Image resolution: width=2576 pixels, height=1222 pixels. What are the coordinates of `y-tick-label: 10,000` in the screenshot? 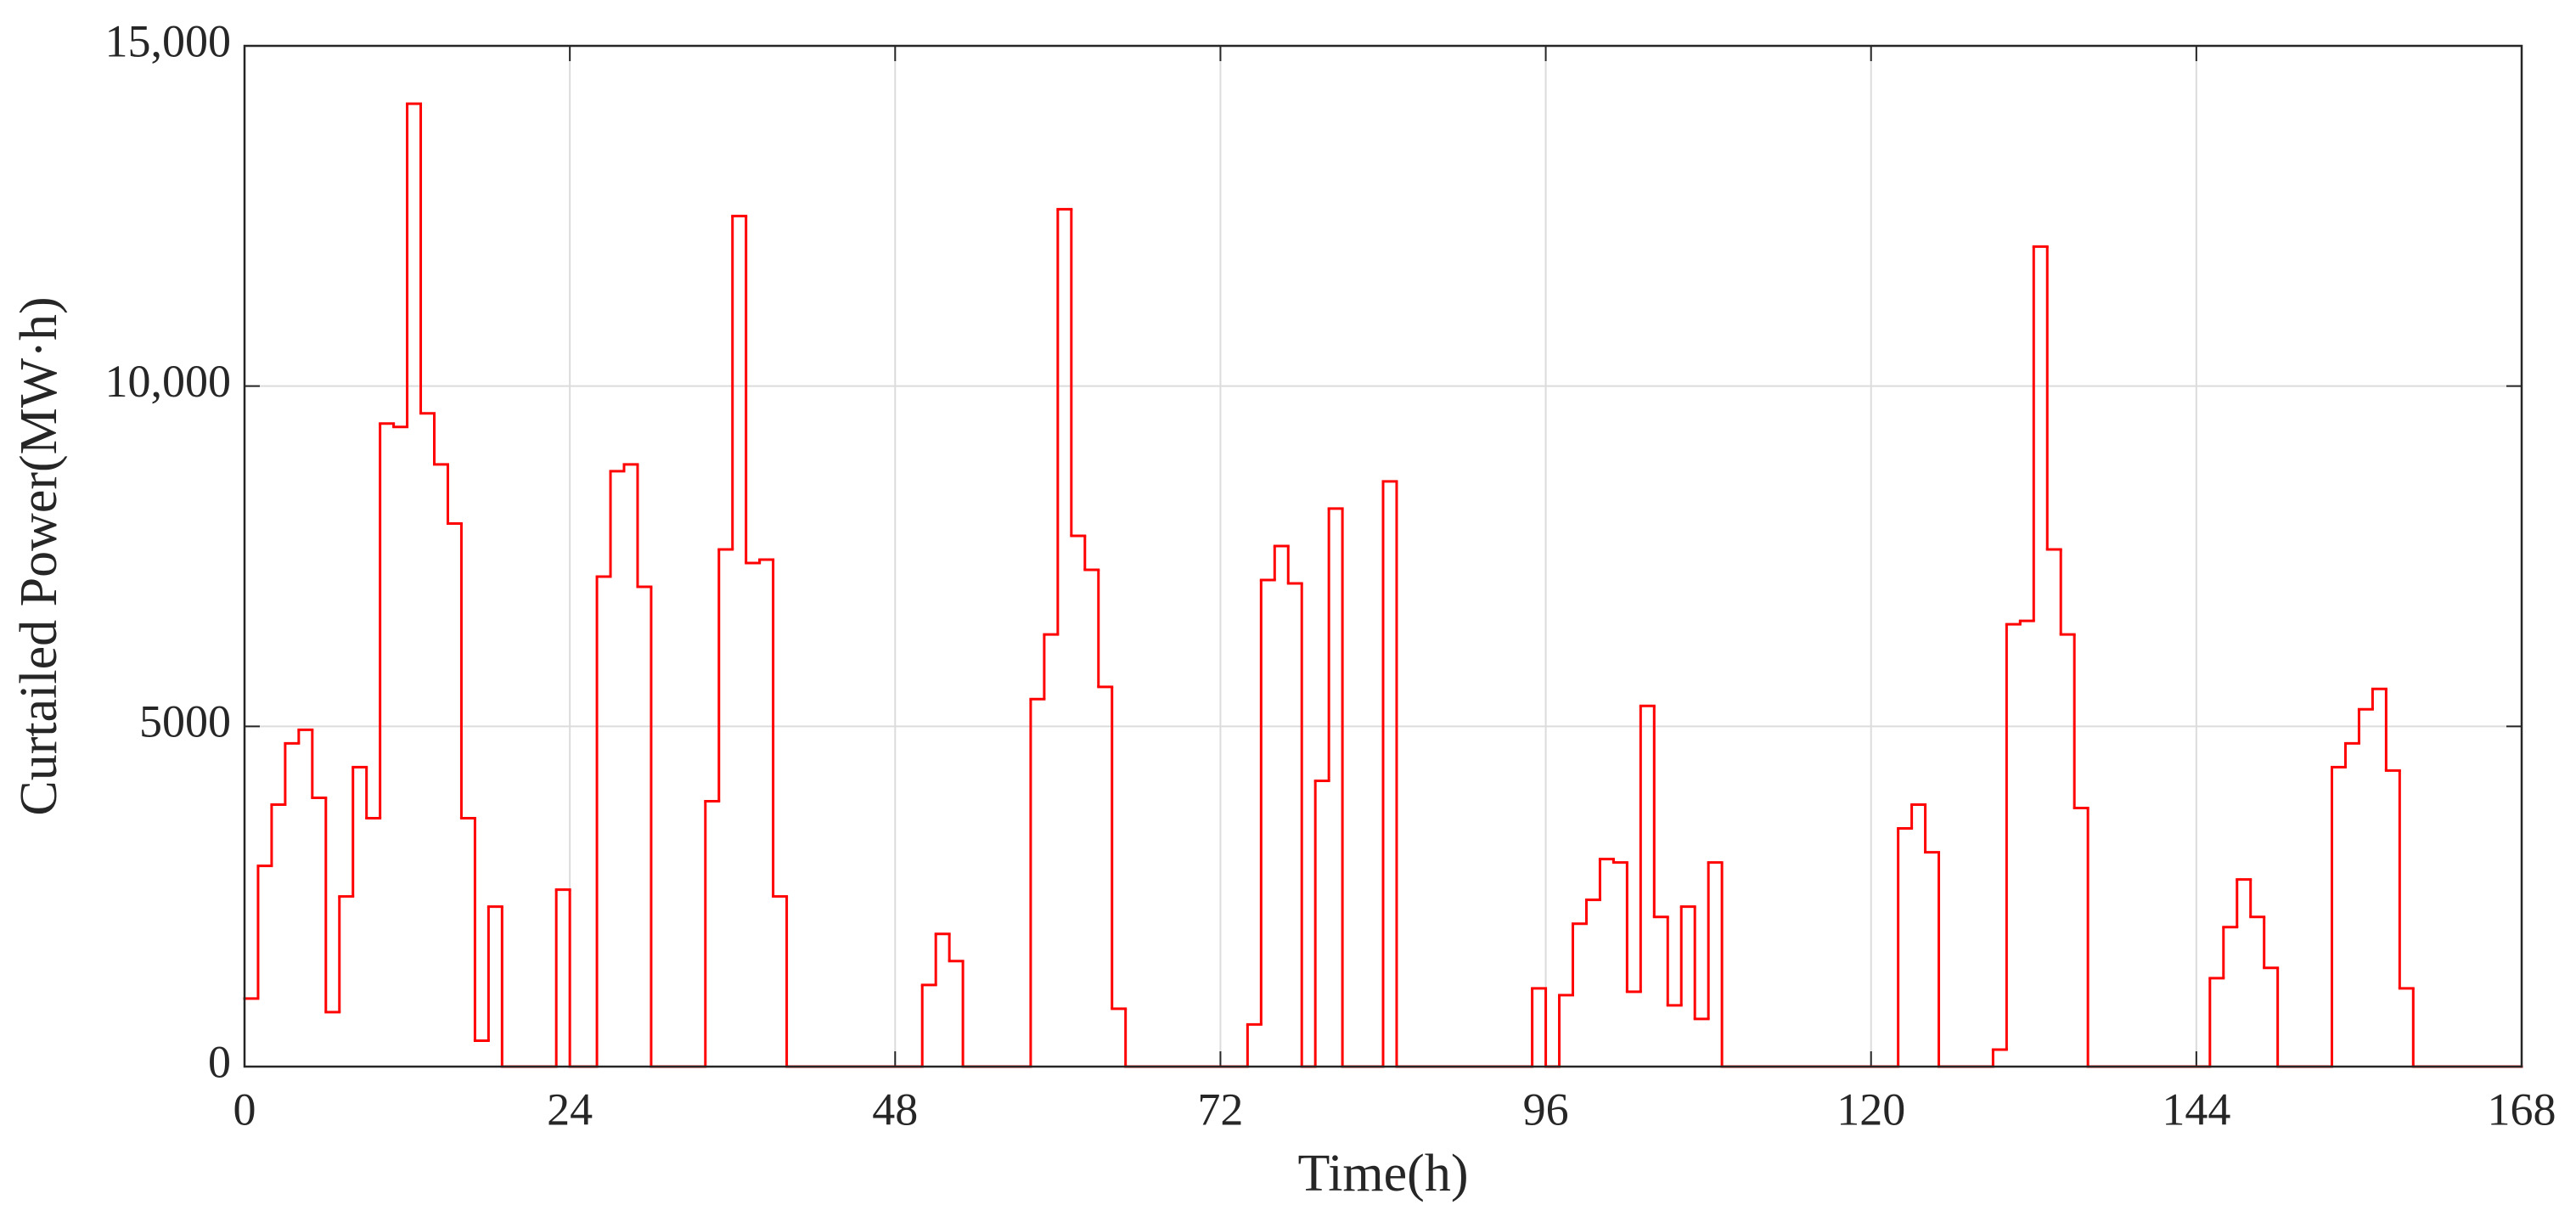 It's located at (168, 381).